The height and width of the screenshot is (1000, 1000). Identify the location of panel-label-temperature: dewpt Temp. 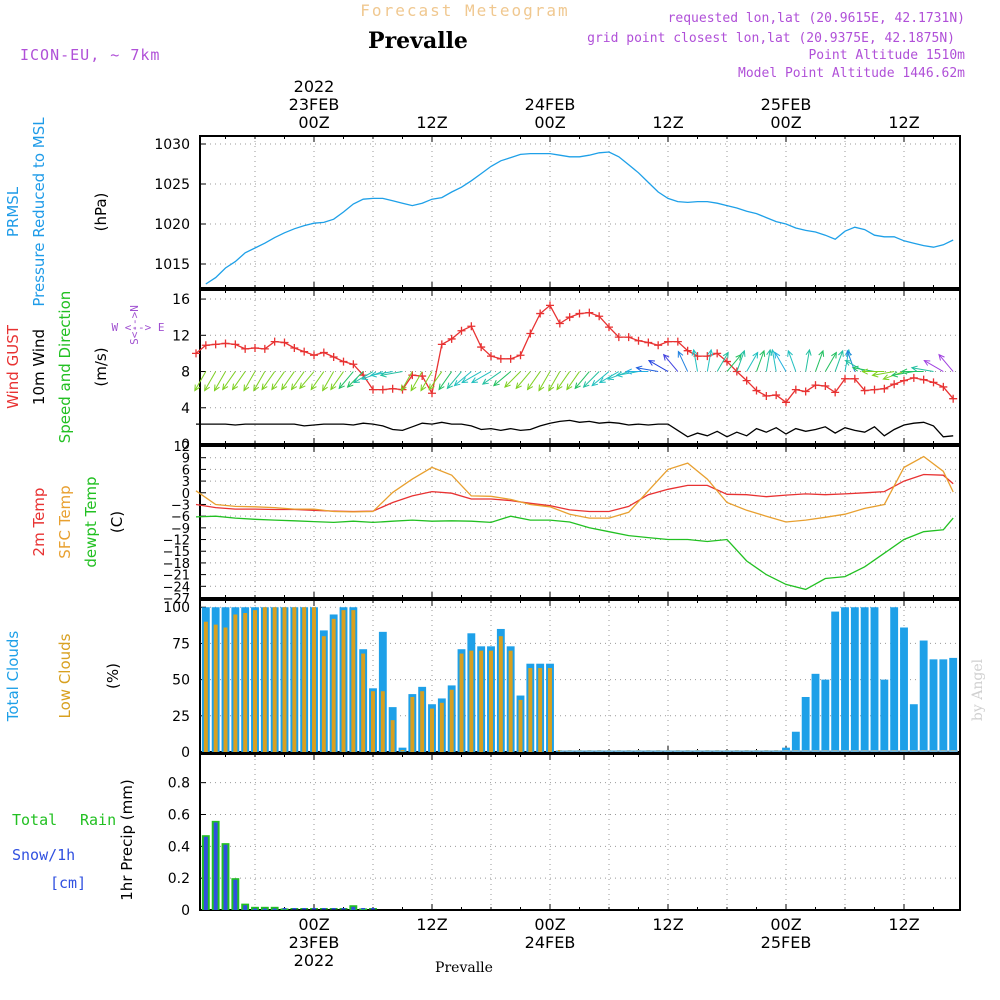
(91, 521).